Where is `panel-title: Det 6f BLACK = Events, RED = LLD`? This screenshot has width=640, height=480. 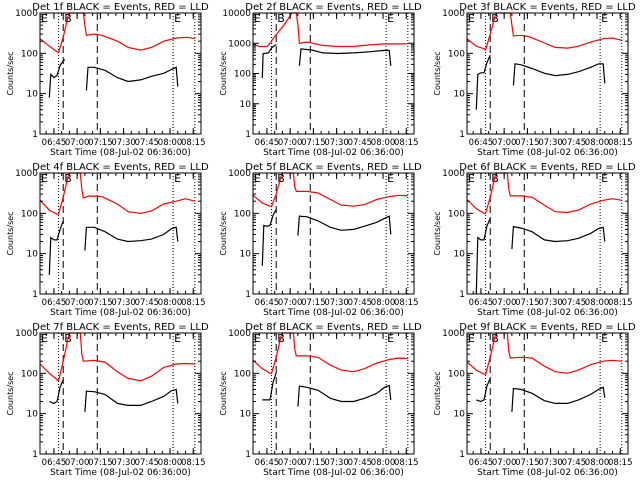 panel-title: Det 6f BLACK = Events, RED = LLD is located at coordinates (547, 167).